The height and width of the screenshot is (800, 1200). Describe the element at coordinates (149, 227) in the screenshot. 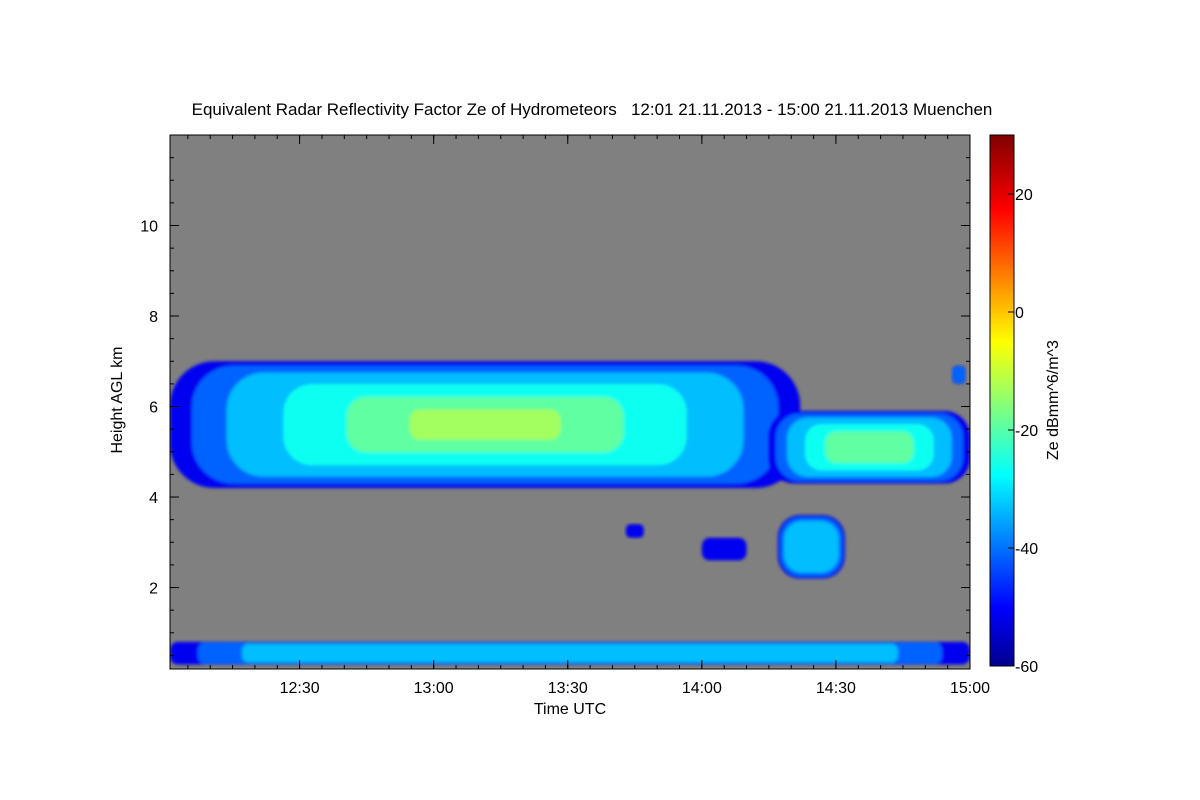

I see `y-tick-label: 10` at that location.